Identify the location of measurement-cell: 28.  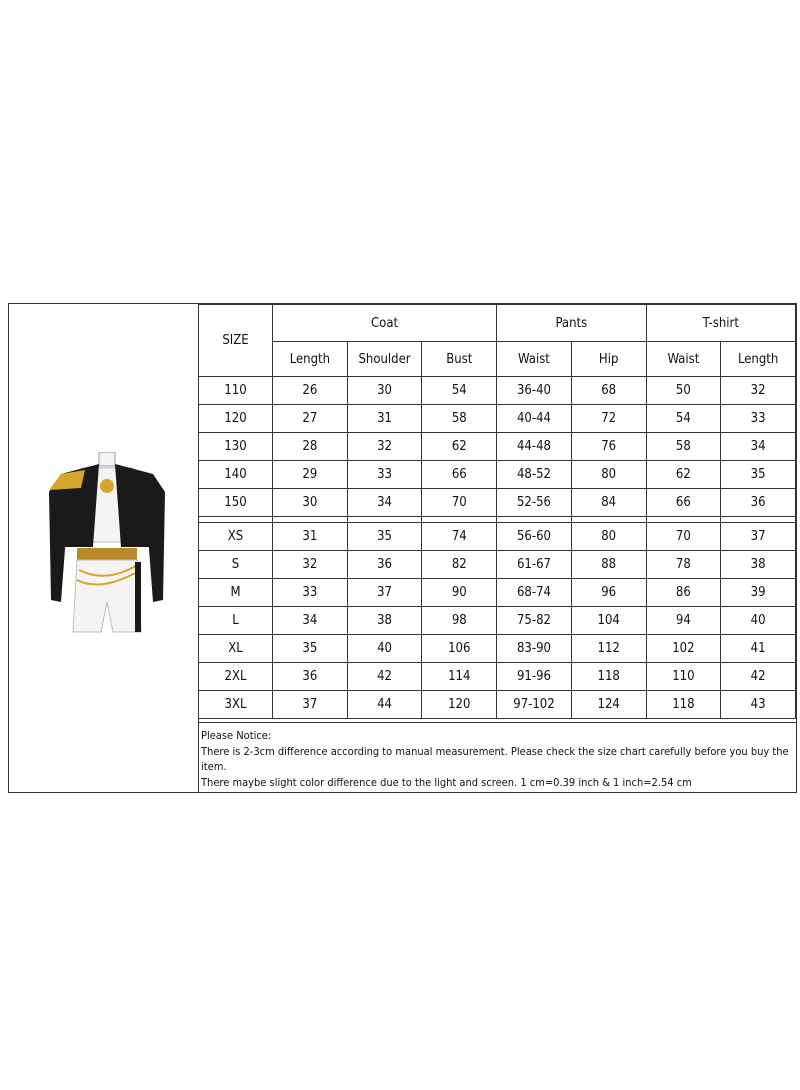
(310, 446).